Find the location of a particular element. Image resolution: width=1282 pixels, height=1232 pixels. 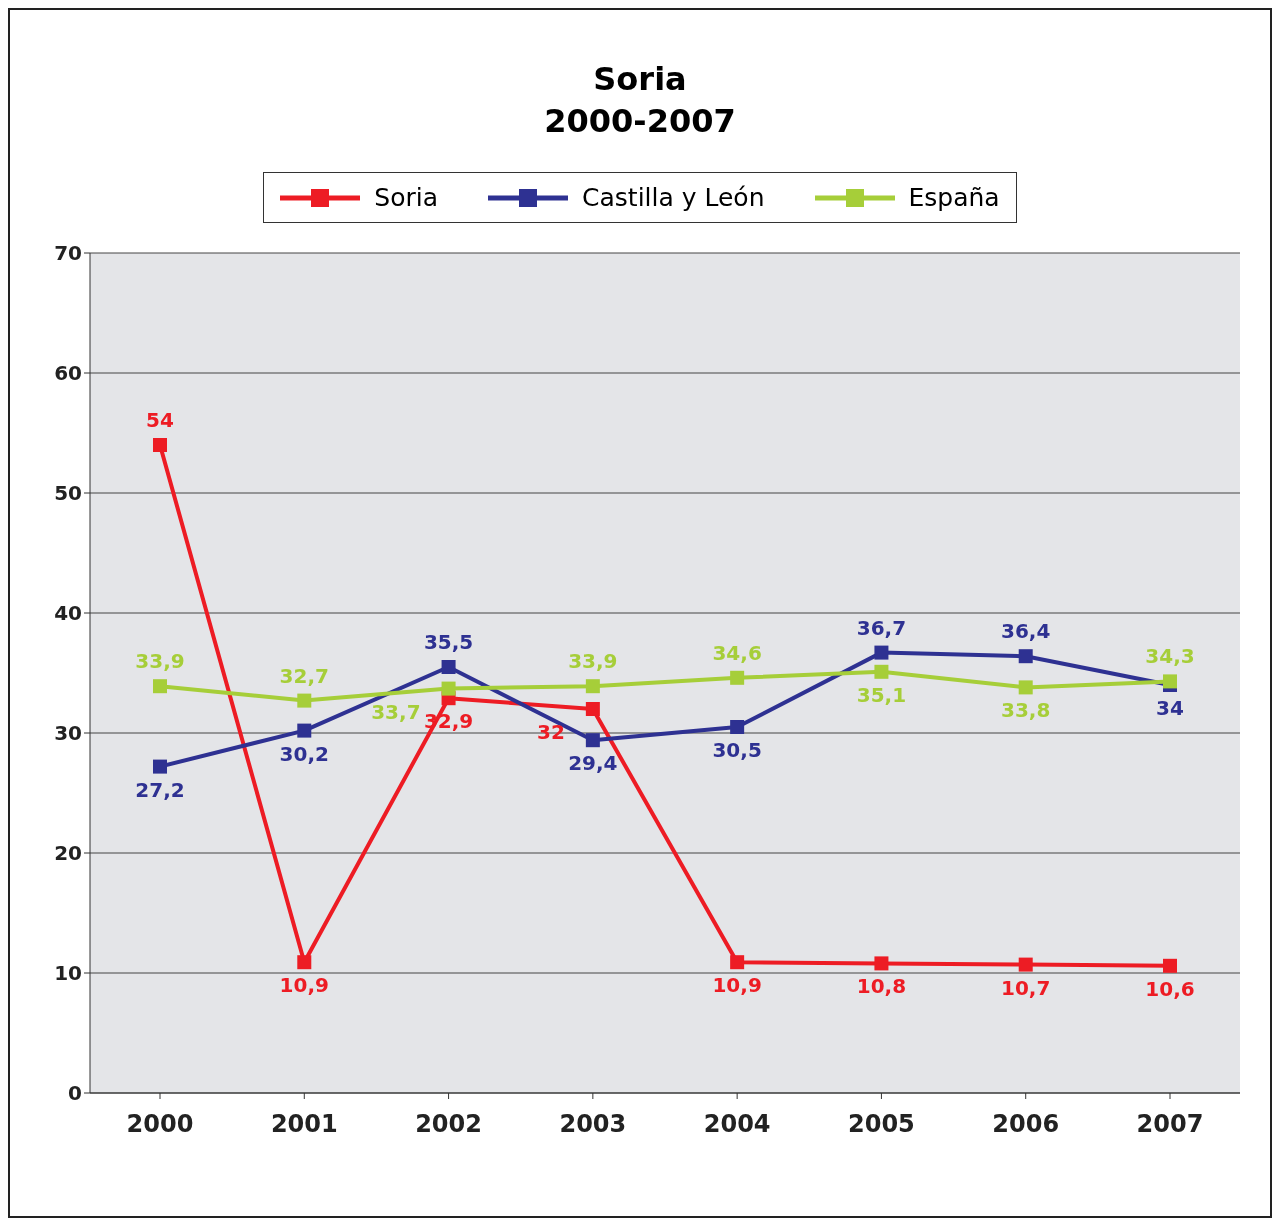

data-label: 30,5 is located at coordinates (737, 750).